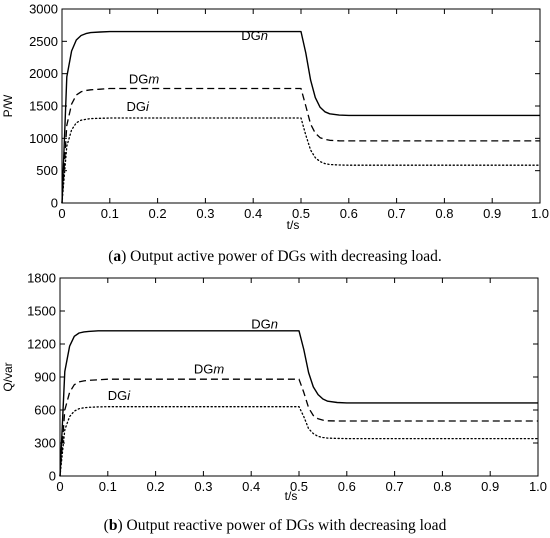 Image resolution: width=550 pixels, height=538 pixels. What do you see at coordinates (43, 9) in the screenshot?
I see `y-tick-label: 3000` at bounding box center [43, 9].